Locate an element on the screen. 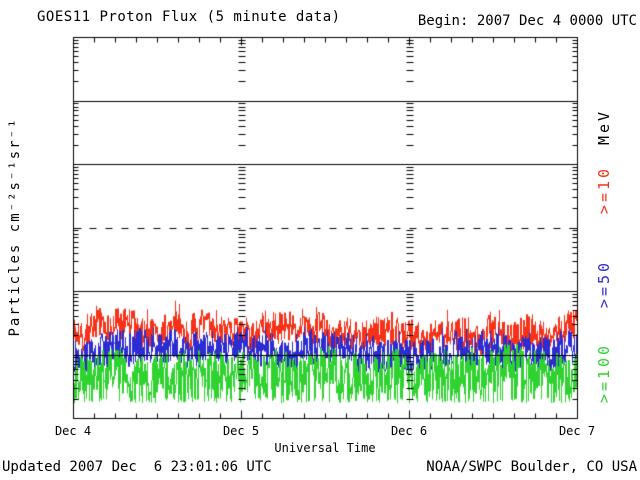 The width and height of the screenshot is (640, 480). x-tick-label: Dec 5 is located at coordinates (241, 431).